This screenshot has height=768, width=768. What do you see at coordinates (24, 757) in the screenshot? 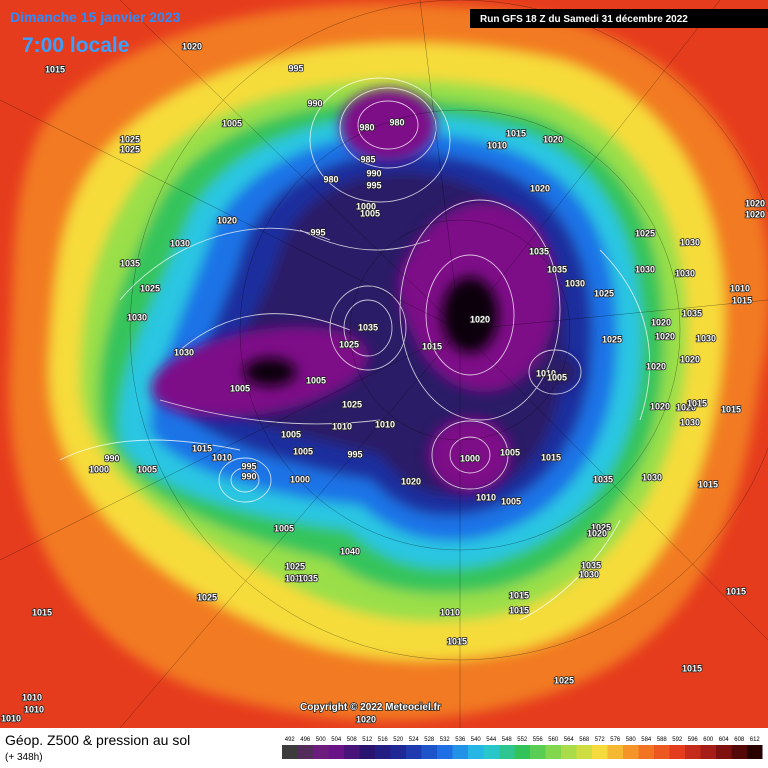
I see `footer-lead: (+ 348h)` at bounding box center [24, 757].